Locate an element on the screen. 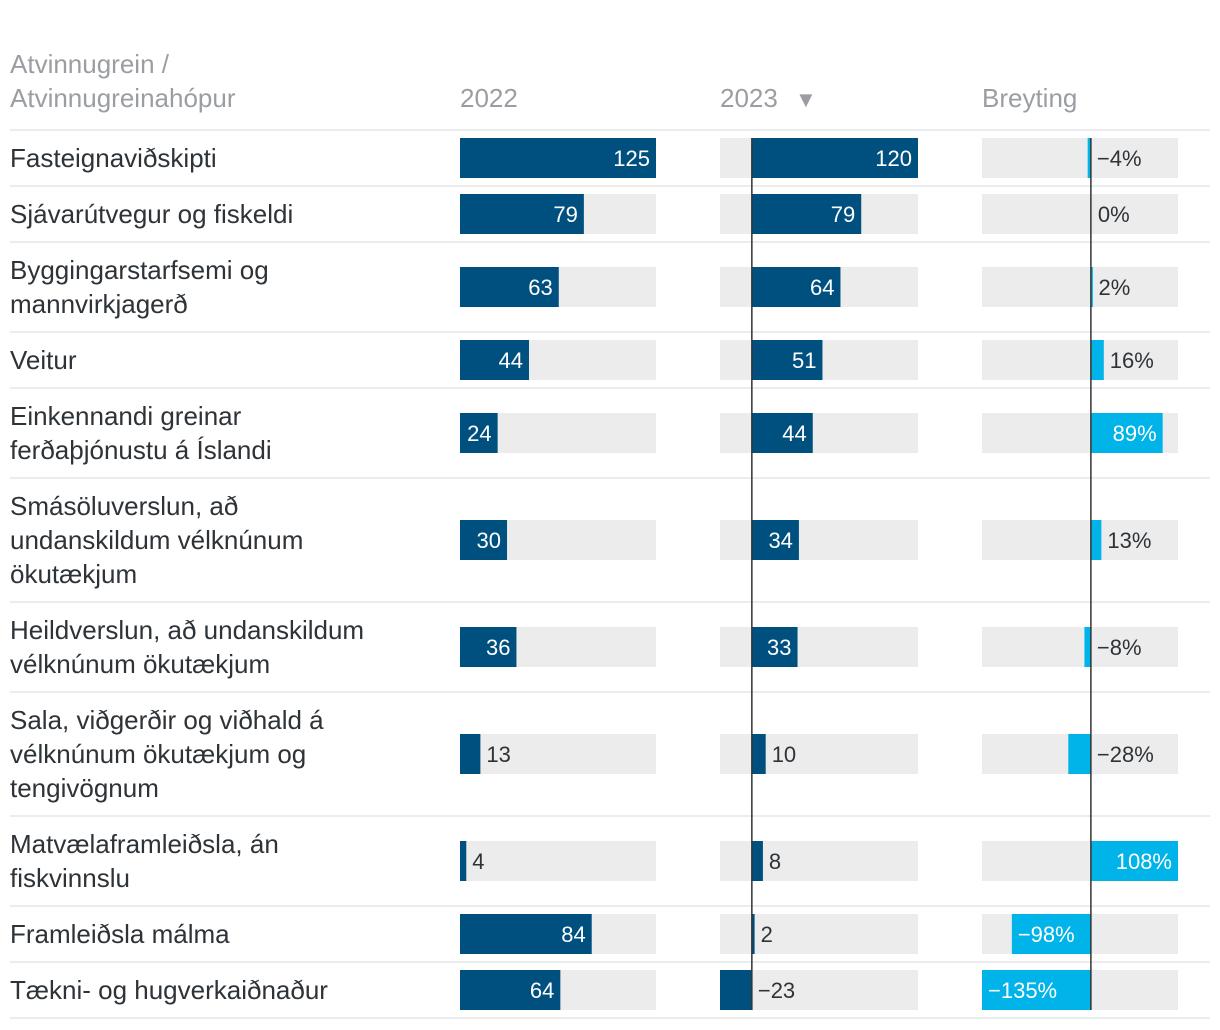 The width and height of the screenshot is (1220, 1030). value-label-change: 0% is located at coordinates (1114, 214).